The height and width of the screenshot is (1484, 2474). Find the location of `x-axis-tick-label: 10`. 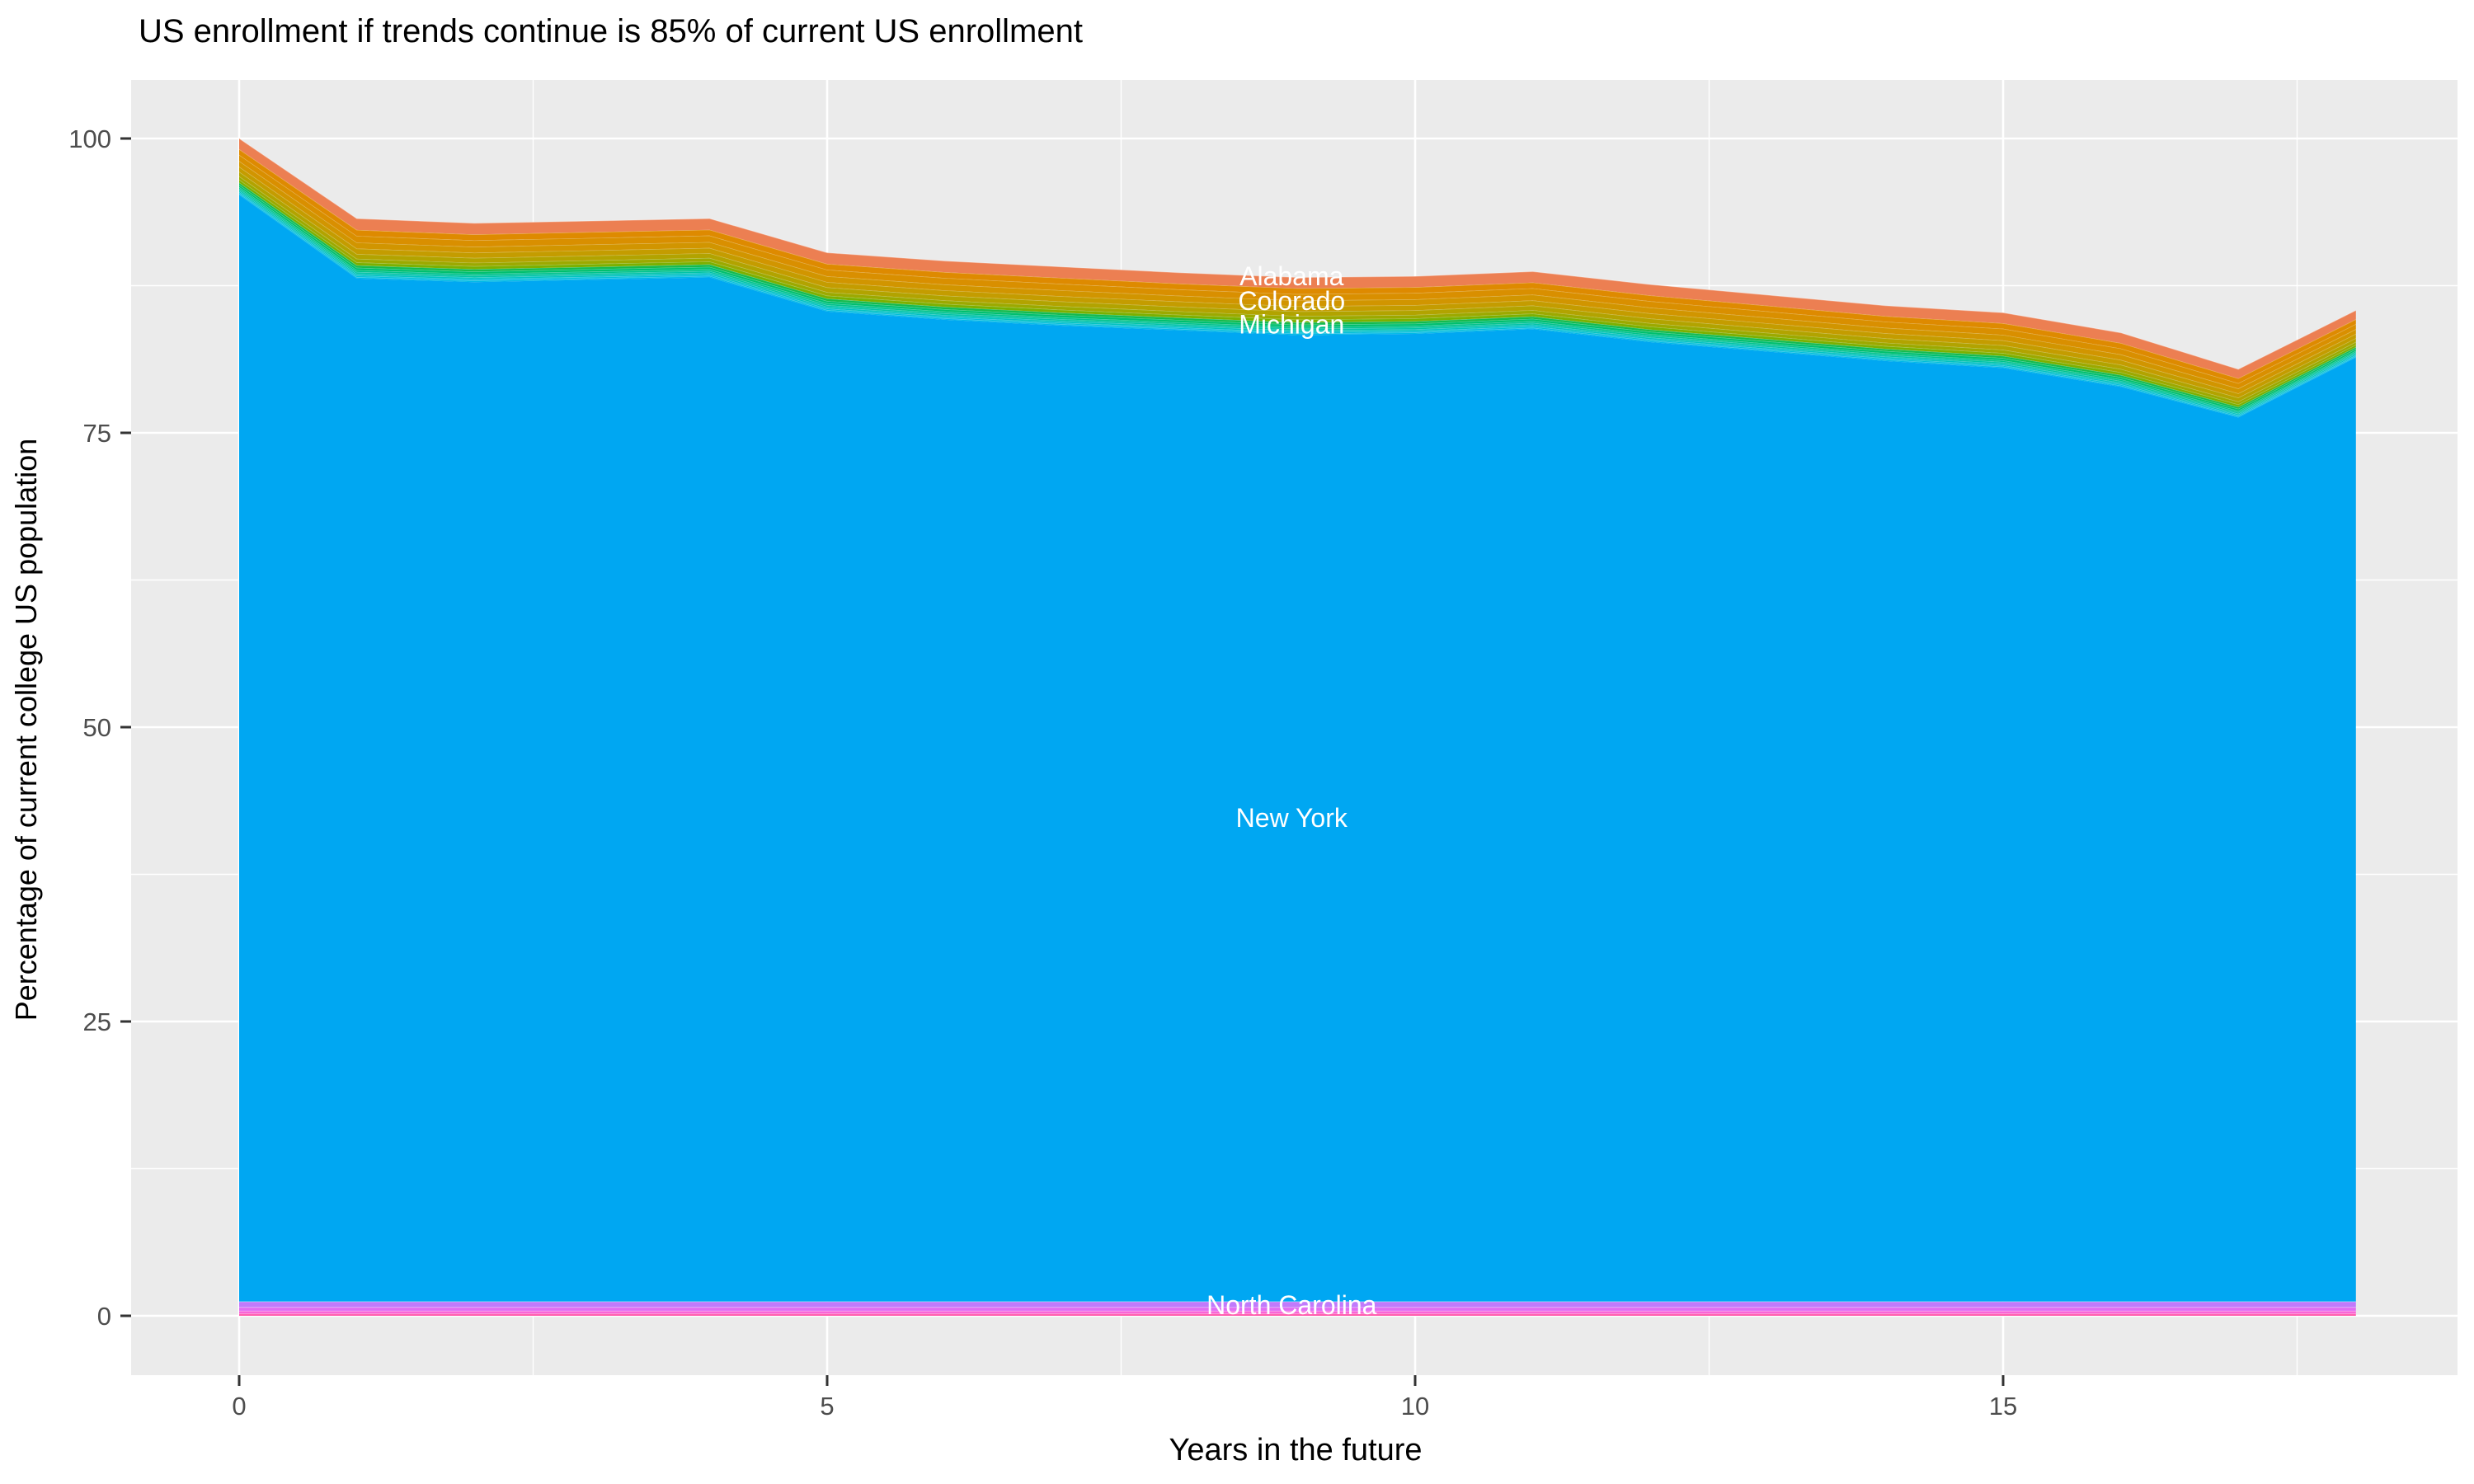

x-axis-tick-label: 10 is located at coordinates (1415, 1406).